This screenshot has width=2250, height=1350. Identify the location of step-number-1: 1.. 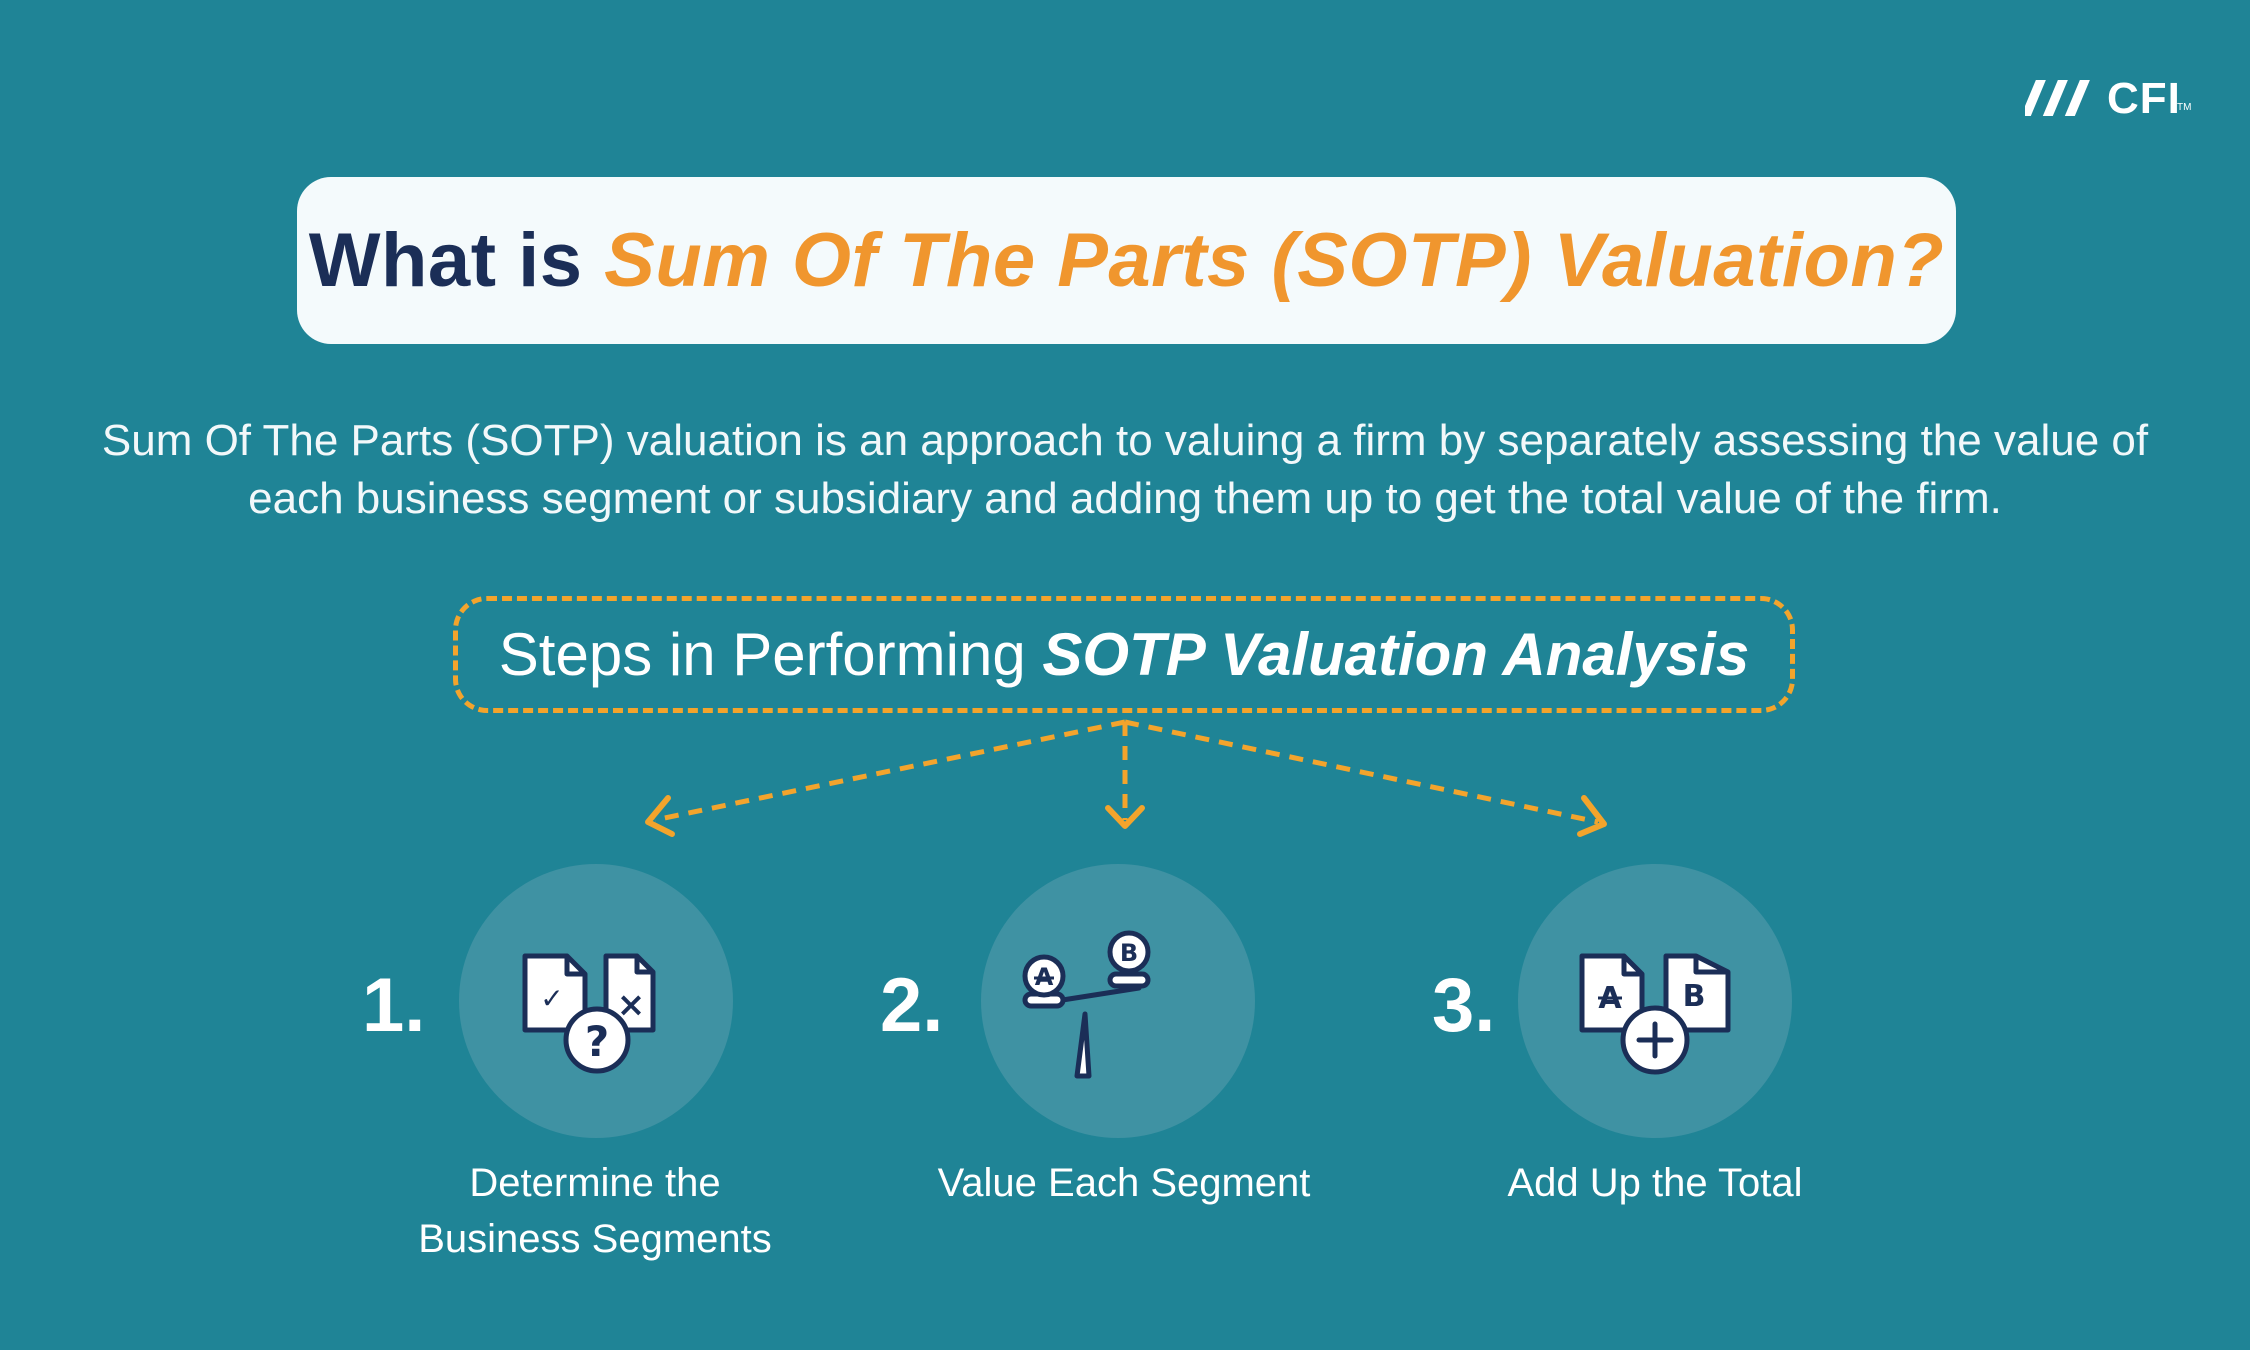
(394, 1005).